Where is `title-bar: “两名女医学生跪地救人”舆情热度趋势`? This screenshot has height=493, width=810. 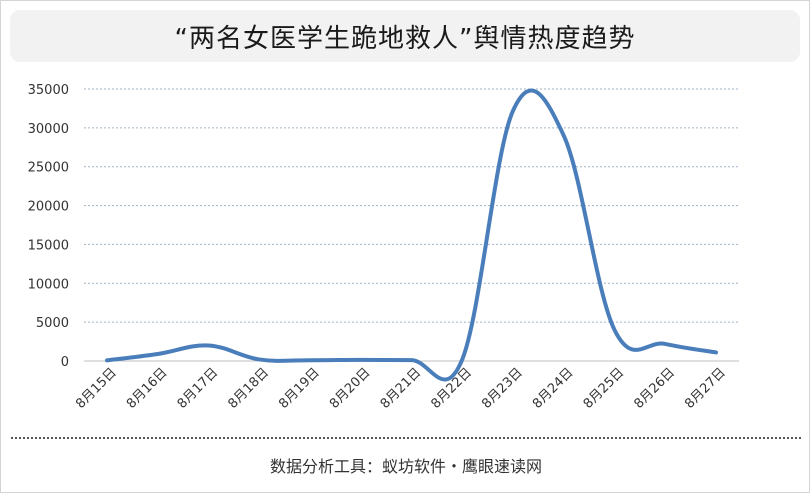
title-bar: “两名女医学生跪地救人”舆情热度趋势 is located at coordinates (405, 36).